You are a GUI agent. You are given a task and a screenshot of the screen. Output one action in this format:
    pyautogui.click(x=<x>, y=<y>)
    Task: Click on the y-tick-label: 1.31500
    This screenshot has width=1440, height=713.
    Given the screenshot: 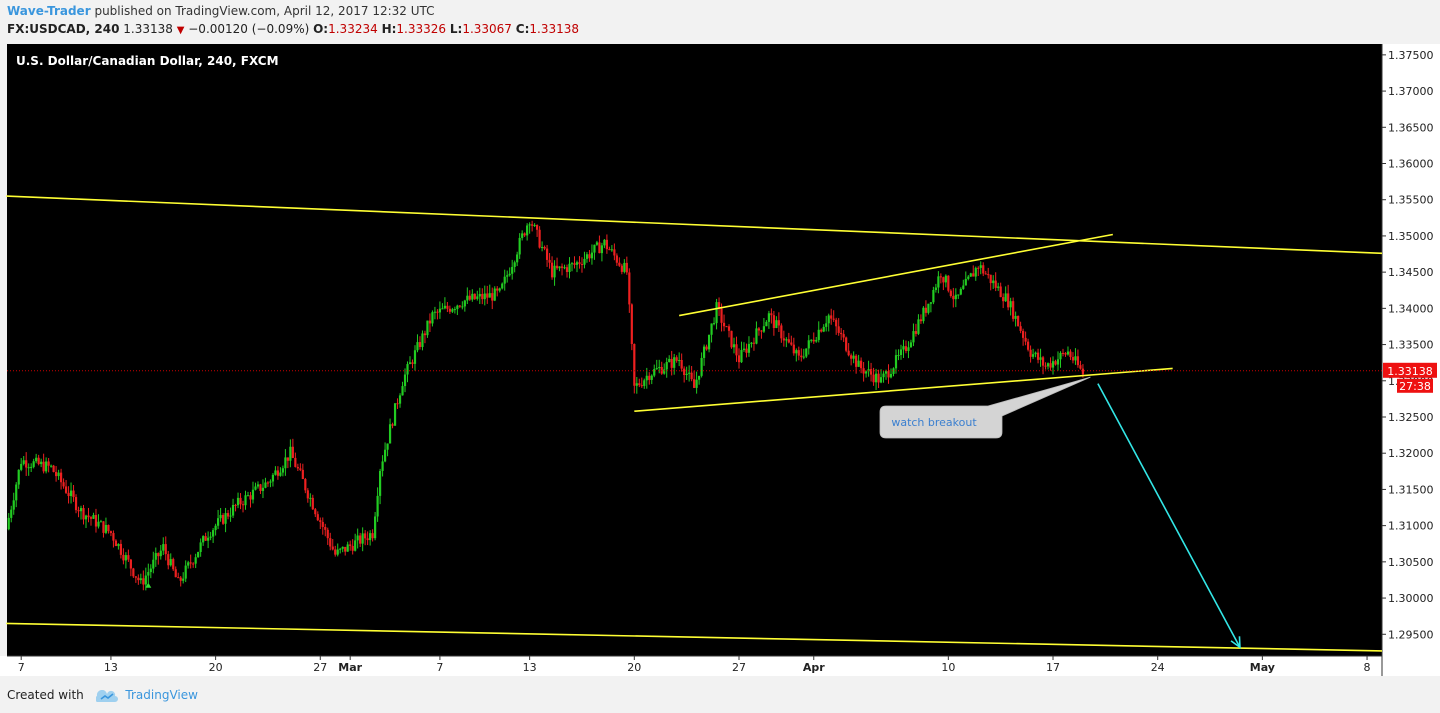 What is the action you would take?
    pyautogui.click(x=1411, y=489)
    